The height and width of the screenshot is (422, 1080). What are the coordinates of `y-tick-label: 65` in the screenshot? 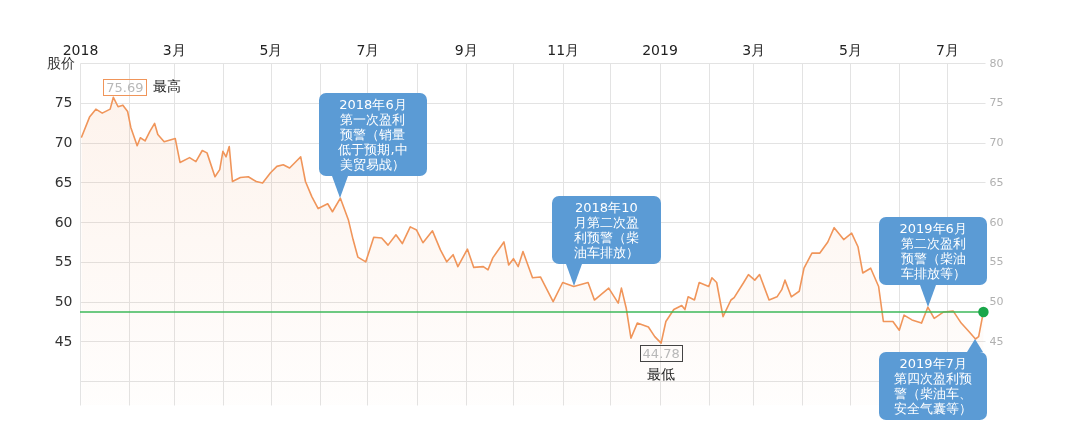 It's located at (63, 181).